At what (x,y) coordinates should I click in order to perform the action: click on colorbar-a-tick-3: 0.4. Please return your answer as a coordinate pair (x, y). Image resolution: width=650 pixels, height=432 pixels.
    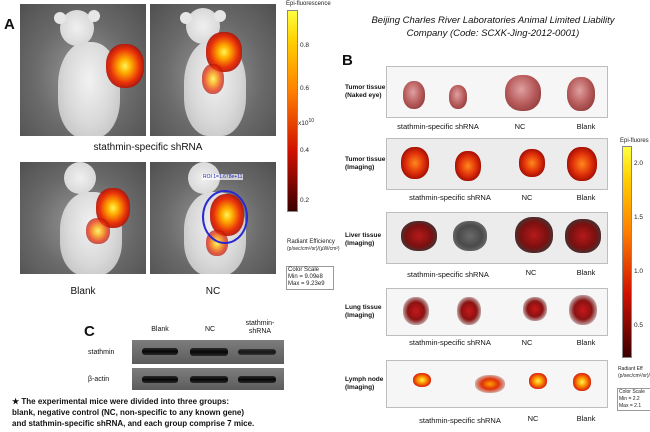
    Looking at the image, I should click on (305, 150).